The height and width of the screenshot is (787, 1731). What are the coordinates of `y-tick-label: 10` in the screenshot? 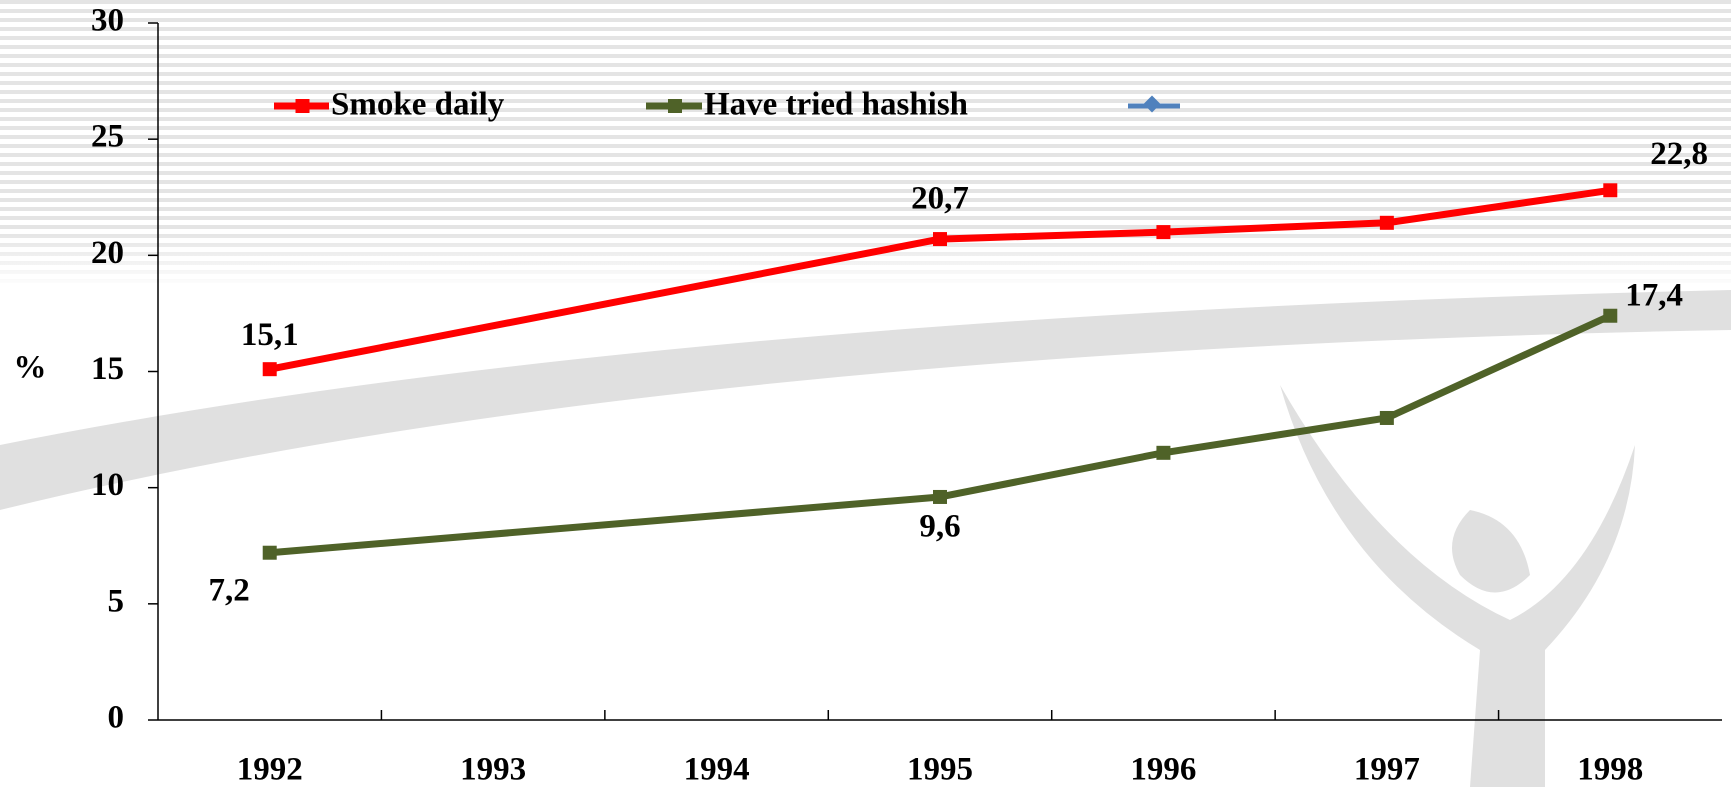 It's located at (107, 485).